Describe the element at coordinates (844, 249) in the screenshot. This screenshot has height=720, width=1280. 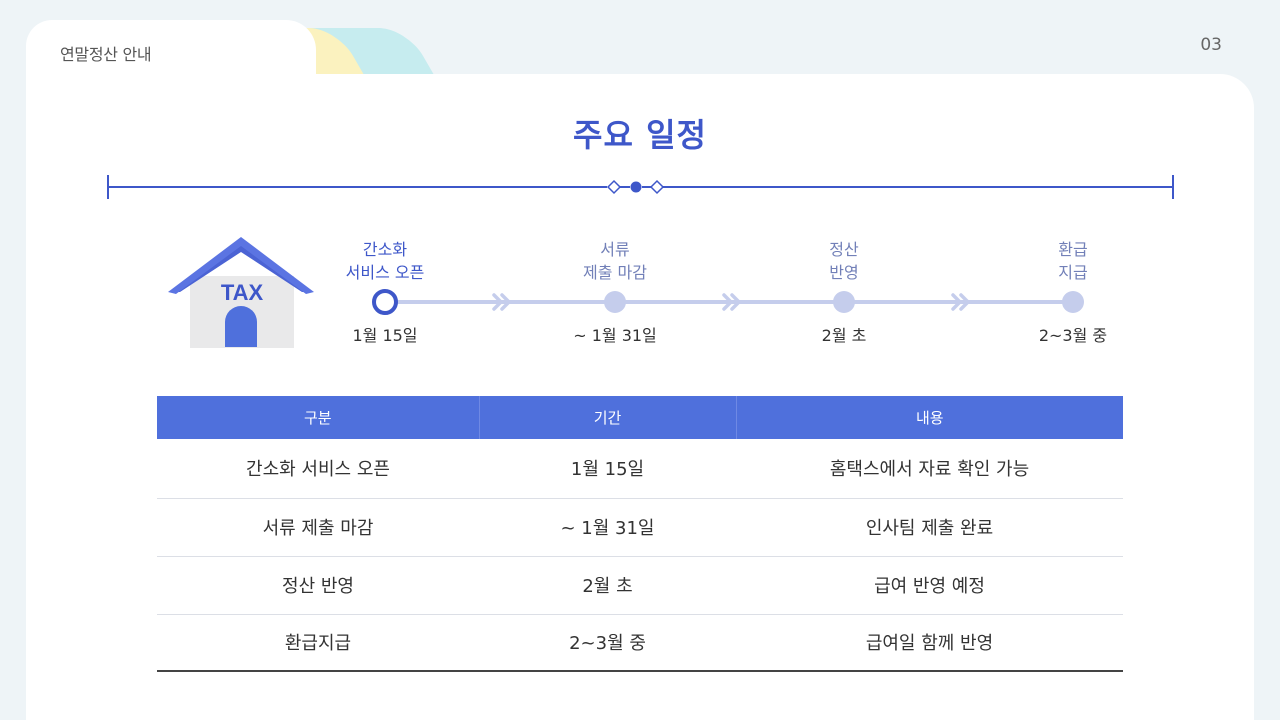
I see `timeline-label-line: 정산` at that location.